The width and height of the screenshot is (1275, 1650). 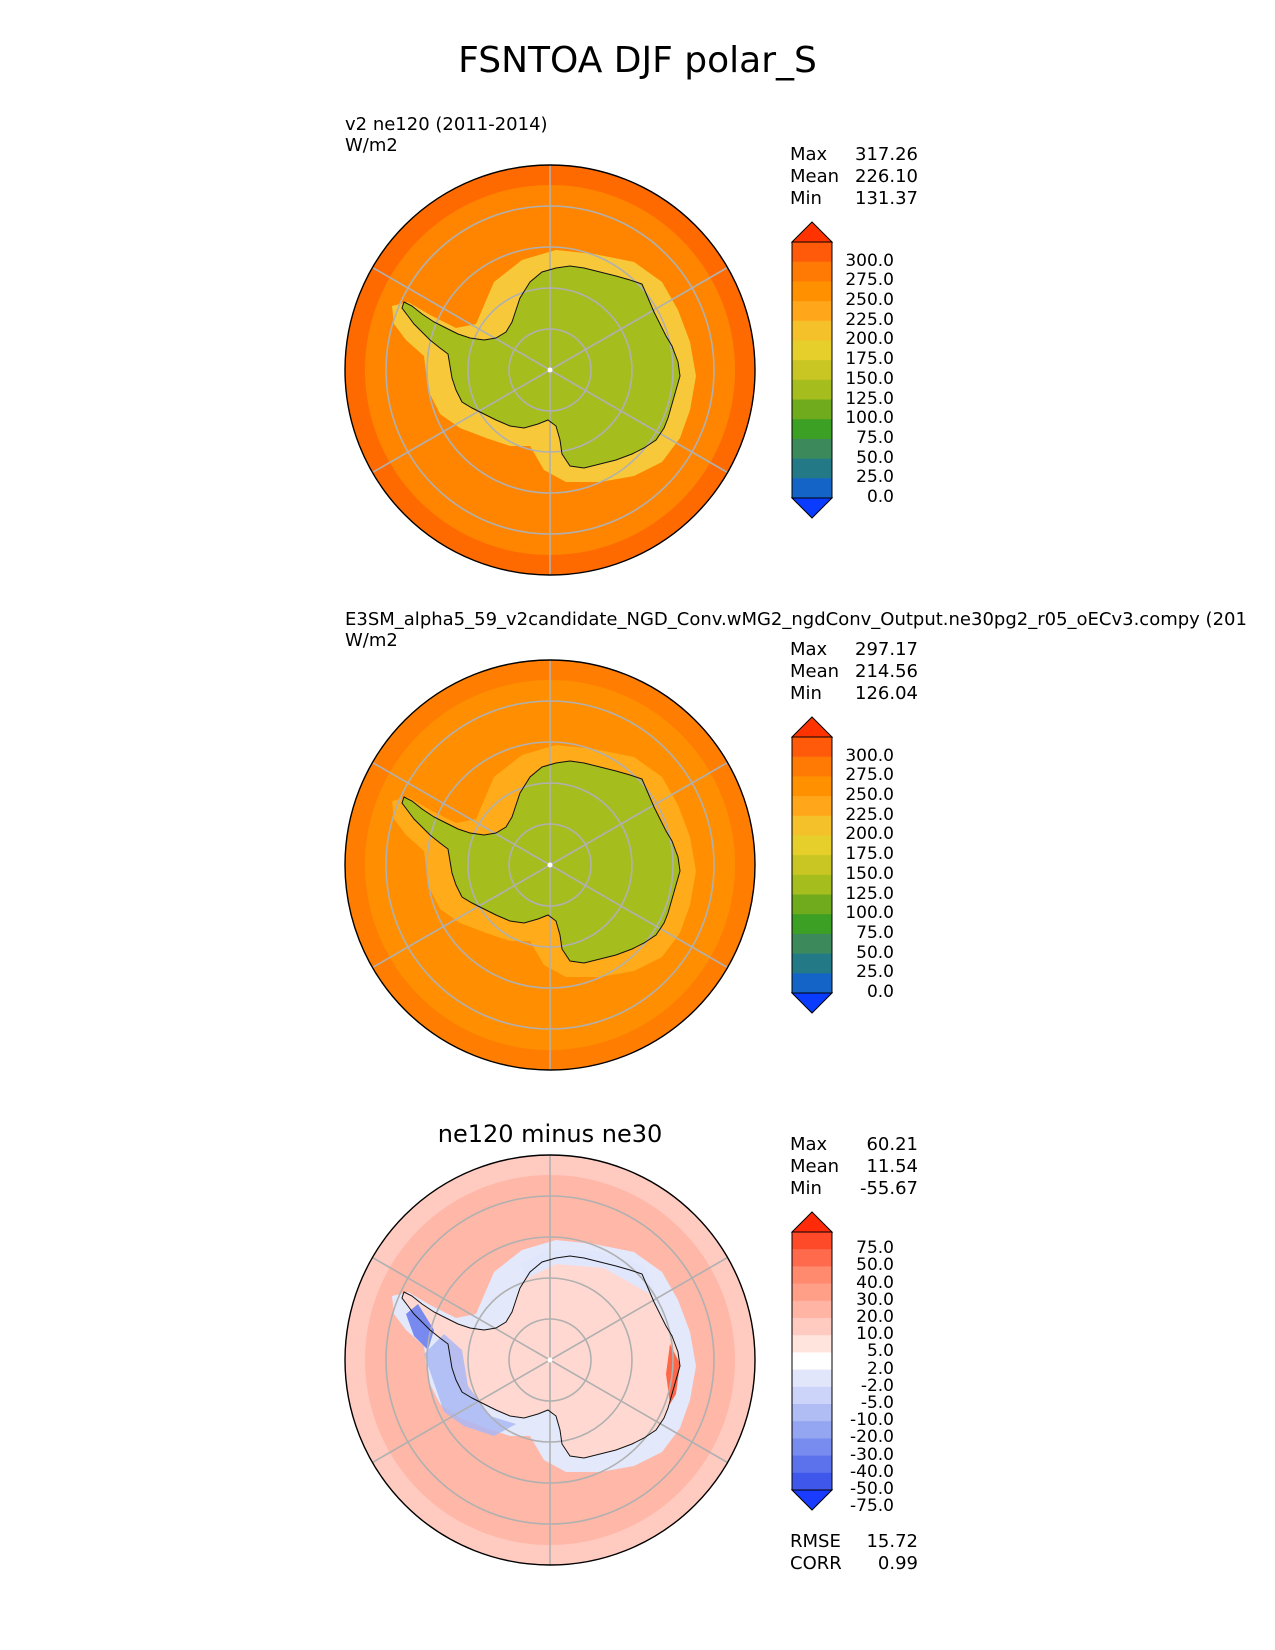 What do you see at coordinates (888, 1188) in the screenshot?
I see `stat-min: -55.67` at bounding box center [888, 1188].